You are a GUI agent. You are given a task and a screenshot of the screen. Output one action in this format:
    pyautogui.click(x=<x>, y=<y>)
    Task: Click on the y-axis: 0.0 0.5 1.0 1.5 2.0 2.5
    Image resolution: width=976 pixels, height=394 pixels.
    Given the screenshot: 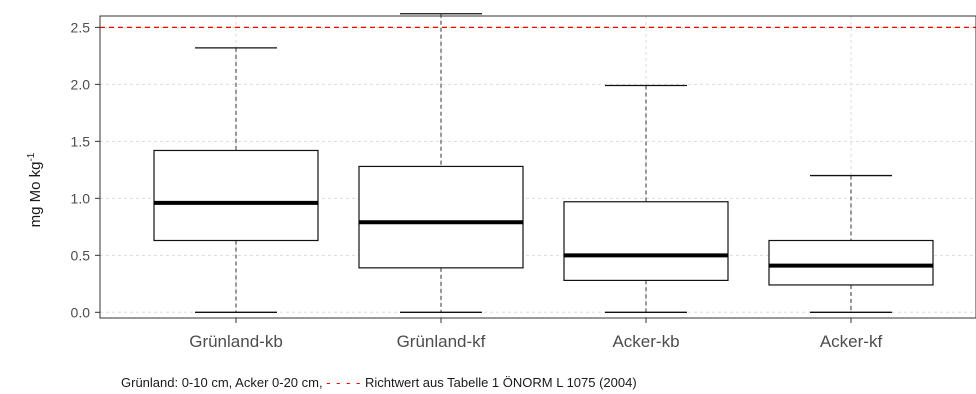 What is the action you would take?
    pyautogui.click(x=85, y=169)
    